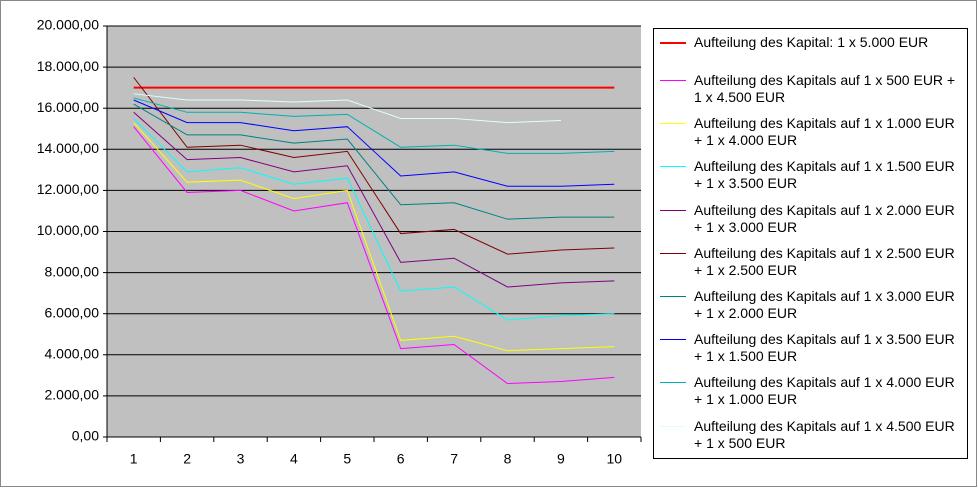 This screenshot has width=978, height=489. Describe the element at coordinates (72, 354) in the screenshot. I see `y-tick-label: 4.000,00` at that location.